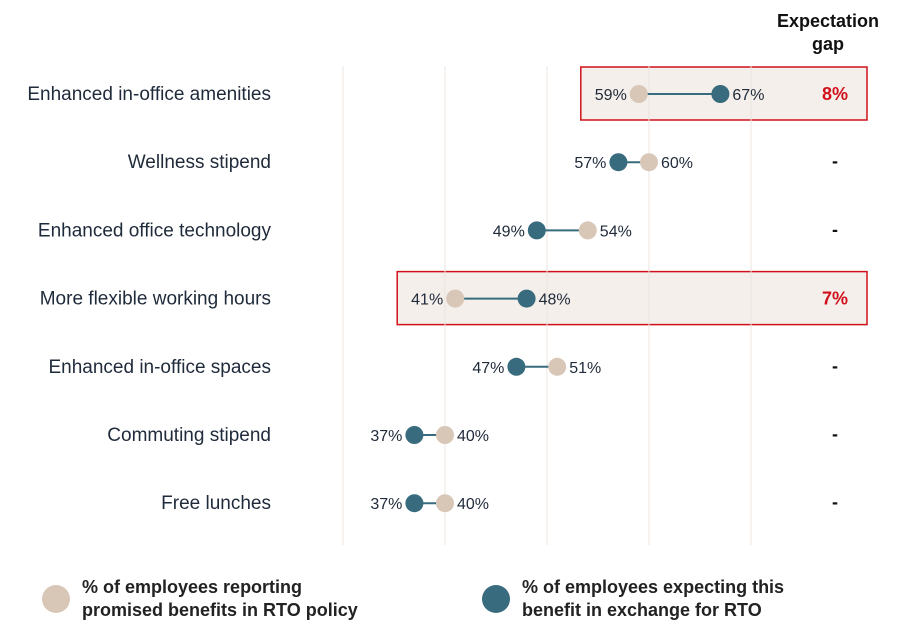 Image resolution: width=908 pixels, height=637 pixels. Describe the element at coordinates (828, 44) in the screenshot. I see `gap-header: gap` at that location.